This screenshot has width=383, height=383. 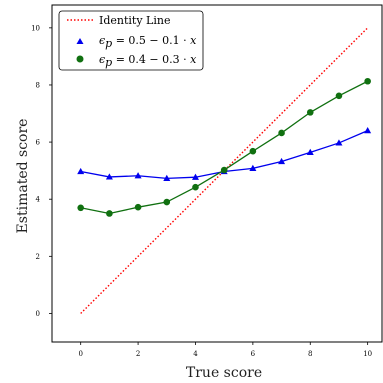 I want to click on legend-triangle-marker, so click(x=80, y=41).